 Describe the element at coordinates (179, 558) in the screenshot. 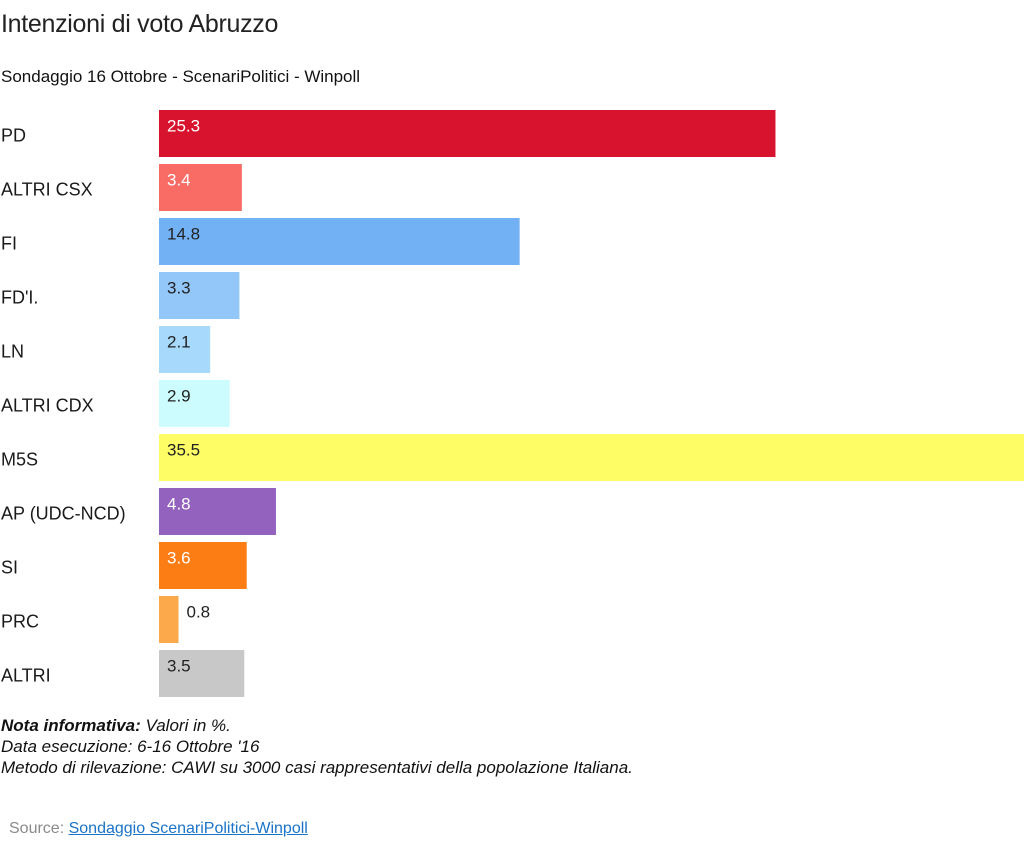

I see `value-label: 3.6` at that location.